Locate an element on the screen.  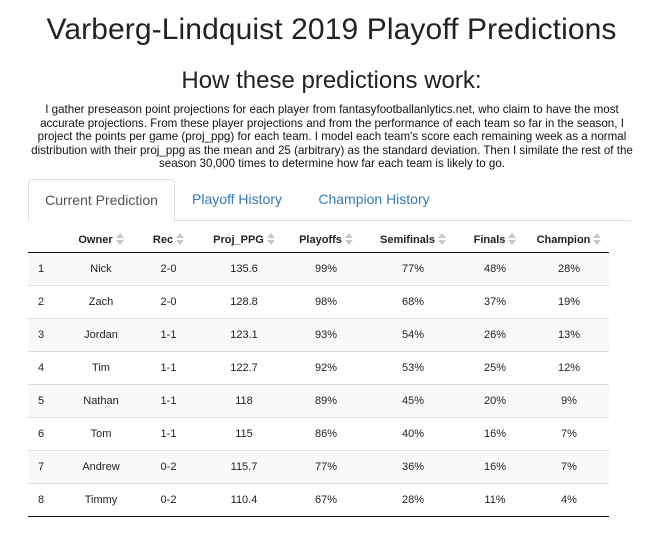
column-header-champion: Champion is located at coordinates (569, 239).